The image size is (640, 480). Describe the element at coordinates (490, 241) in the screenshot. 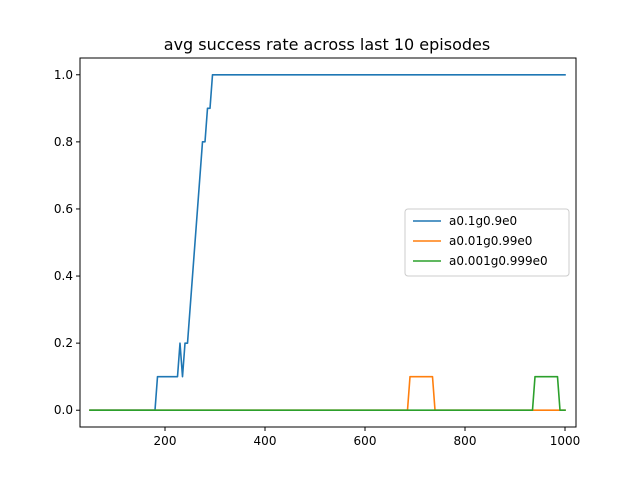

I see `legend-label-2: a0.01g0.99e0` at that location.